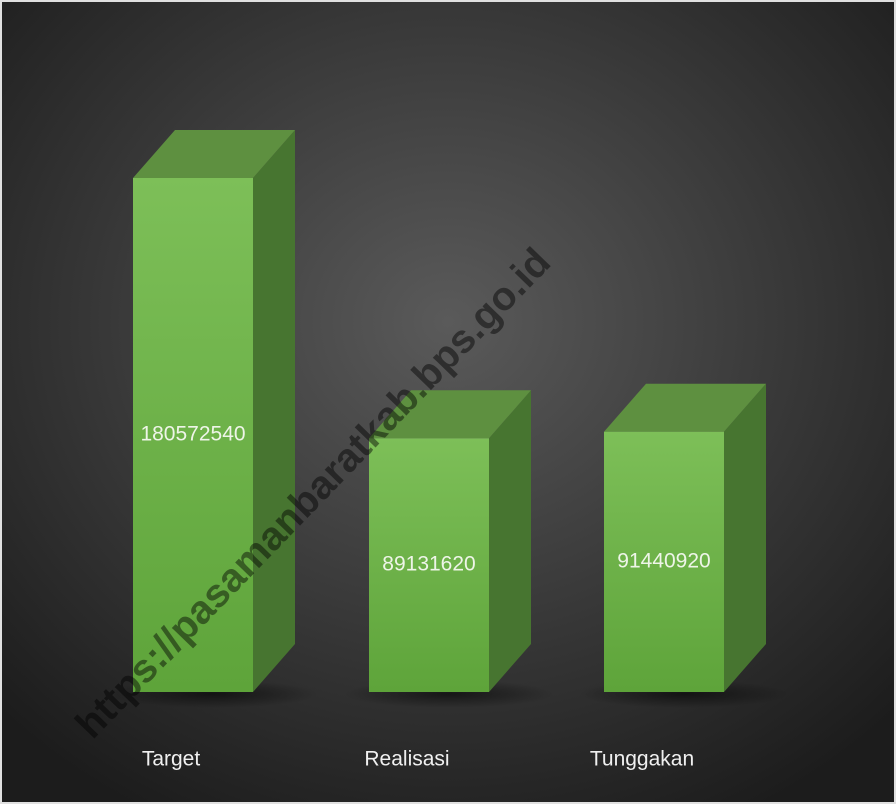 Image resolution: width=896 pixels, height=804 pixels. What do you see at coordinates (406, 759) in the screenshot?
I see `x-tick-label: Realisasi` at bounding box center [406, 759].